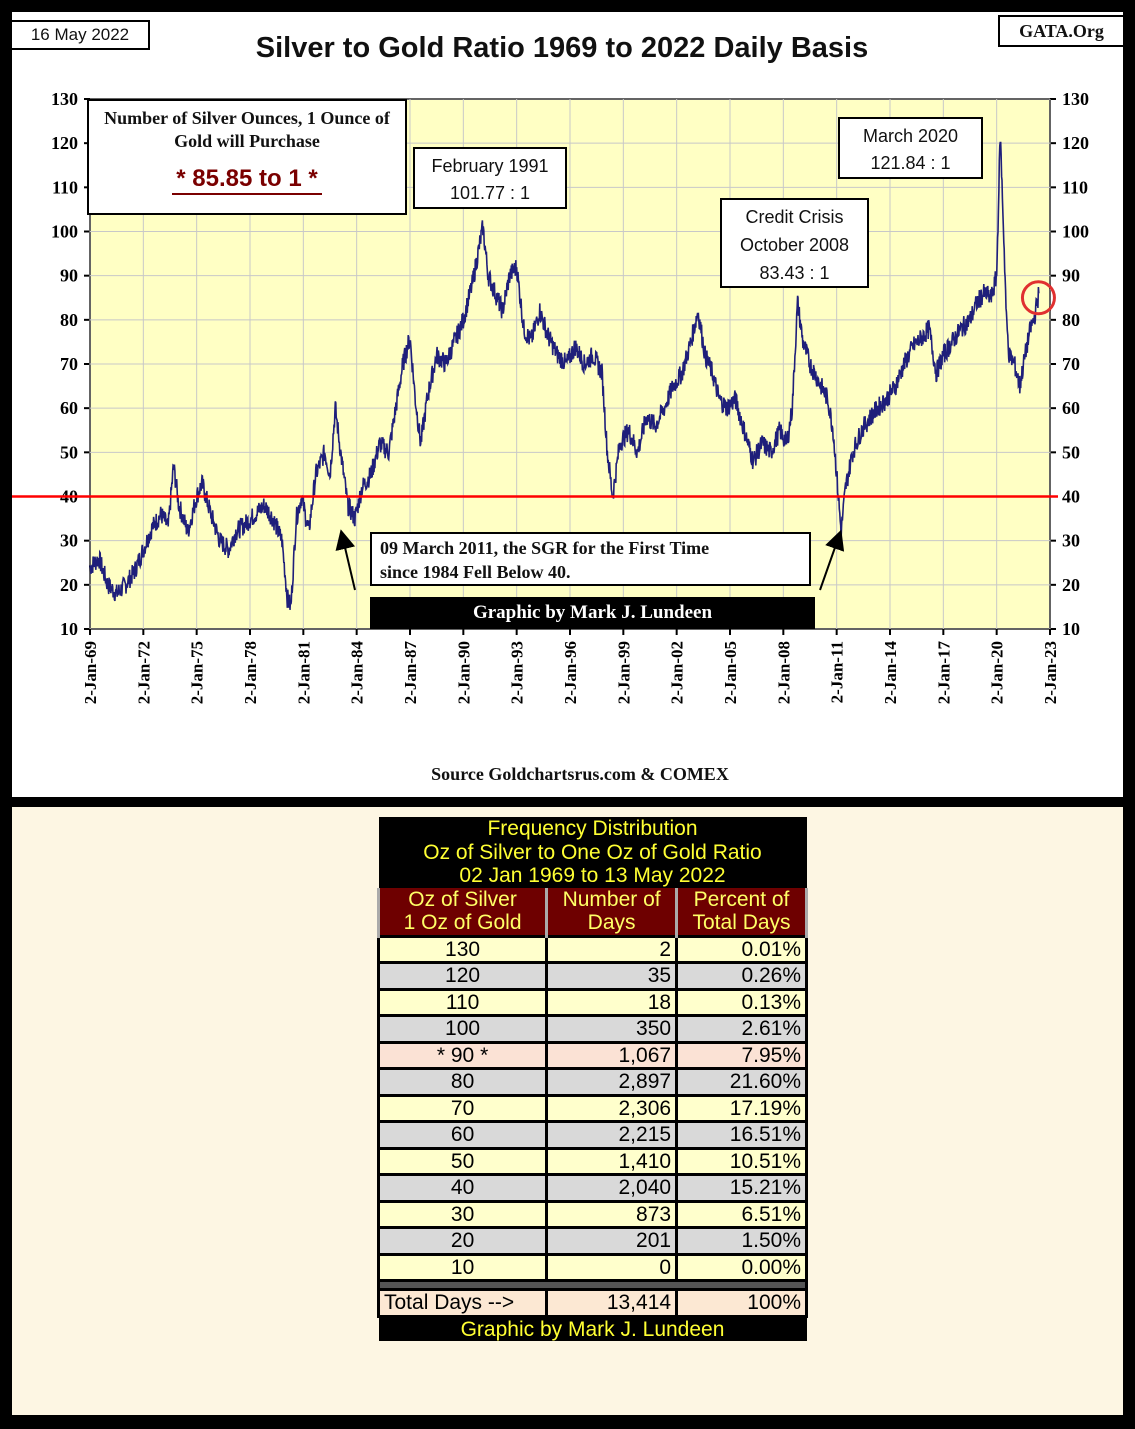 This screenshot has width=1135, height=1429. What do you see at coordinates (410, 673) in the screenshot?
I see `x-tick-label: 2-Jan-87` at bounding box center [410, 673].